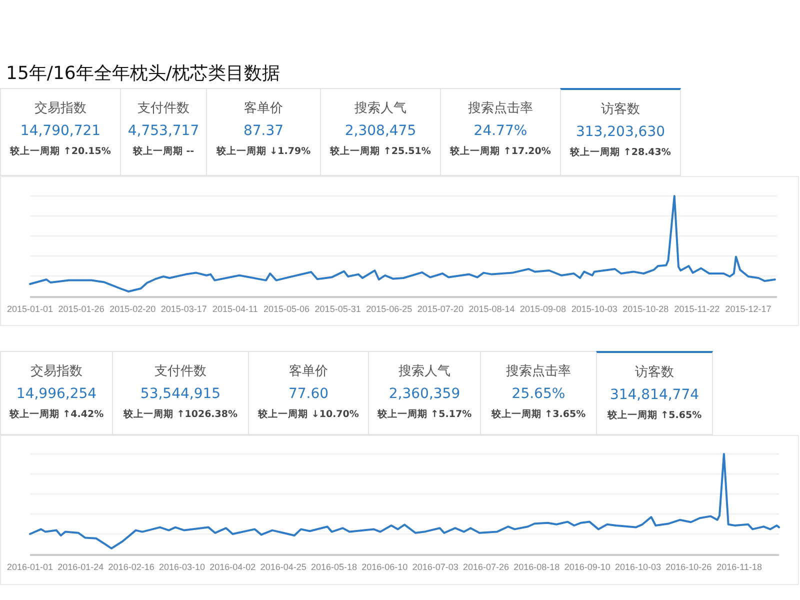 This screenshot has width=800, height=600. What do you see at coordinates (81, 567) in the screenshot?
I see `x-tick-label: 2016-01-24` at bounding box center [81, 567].